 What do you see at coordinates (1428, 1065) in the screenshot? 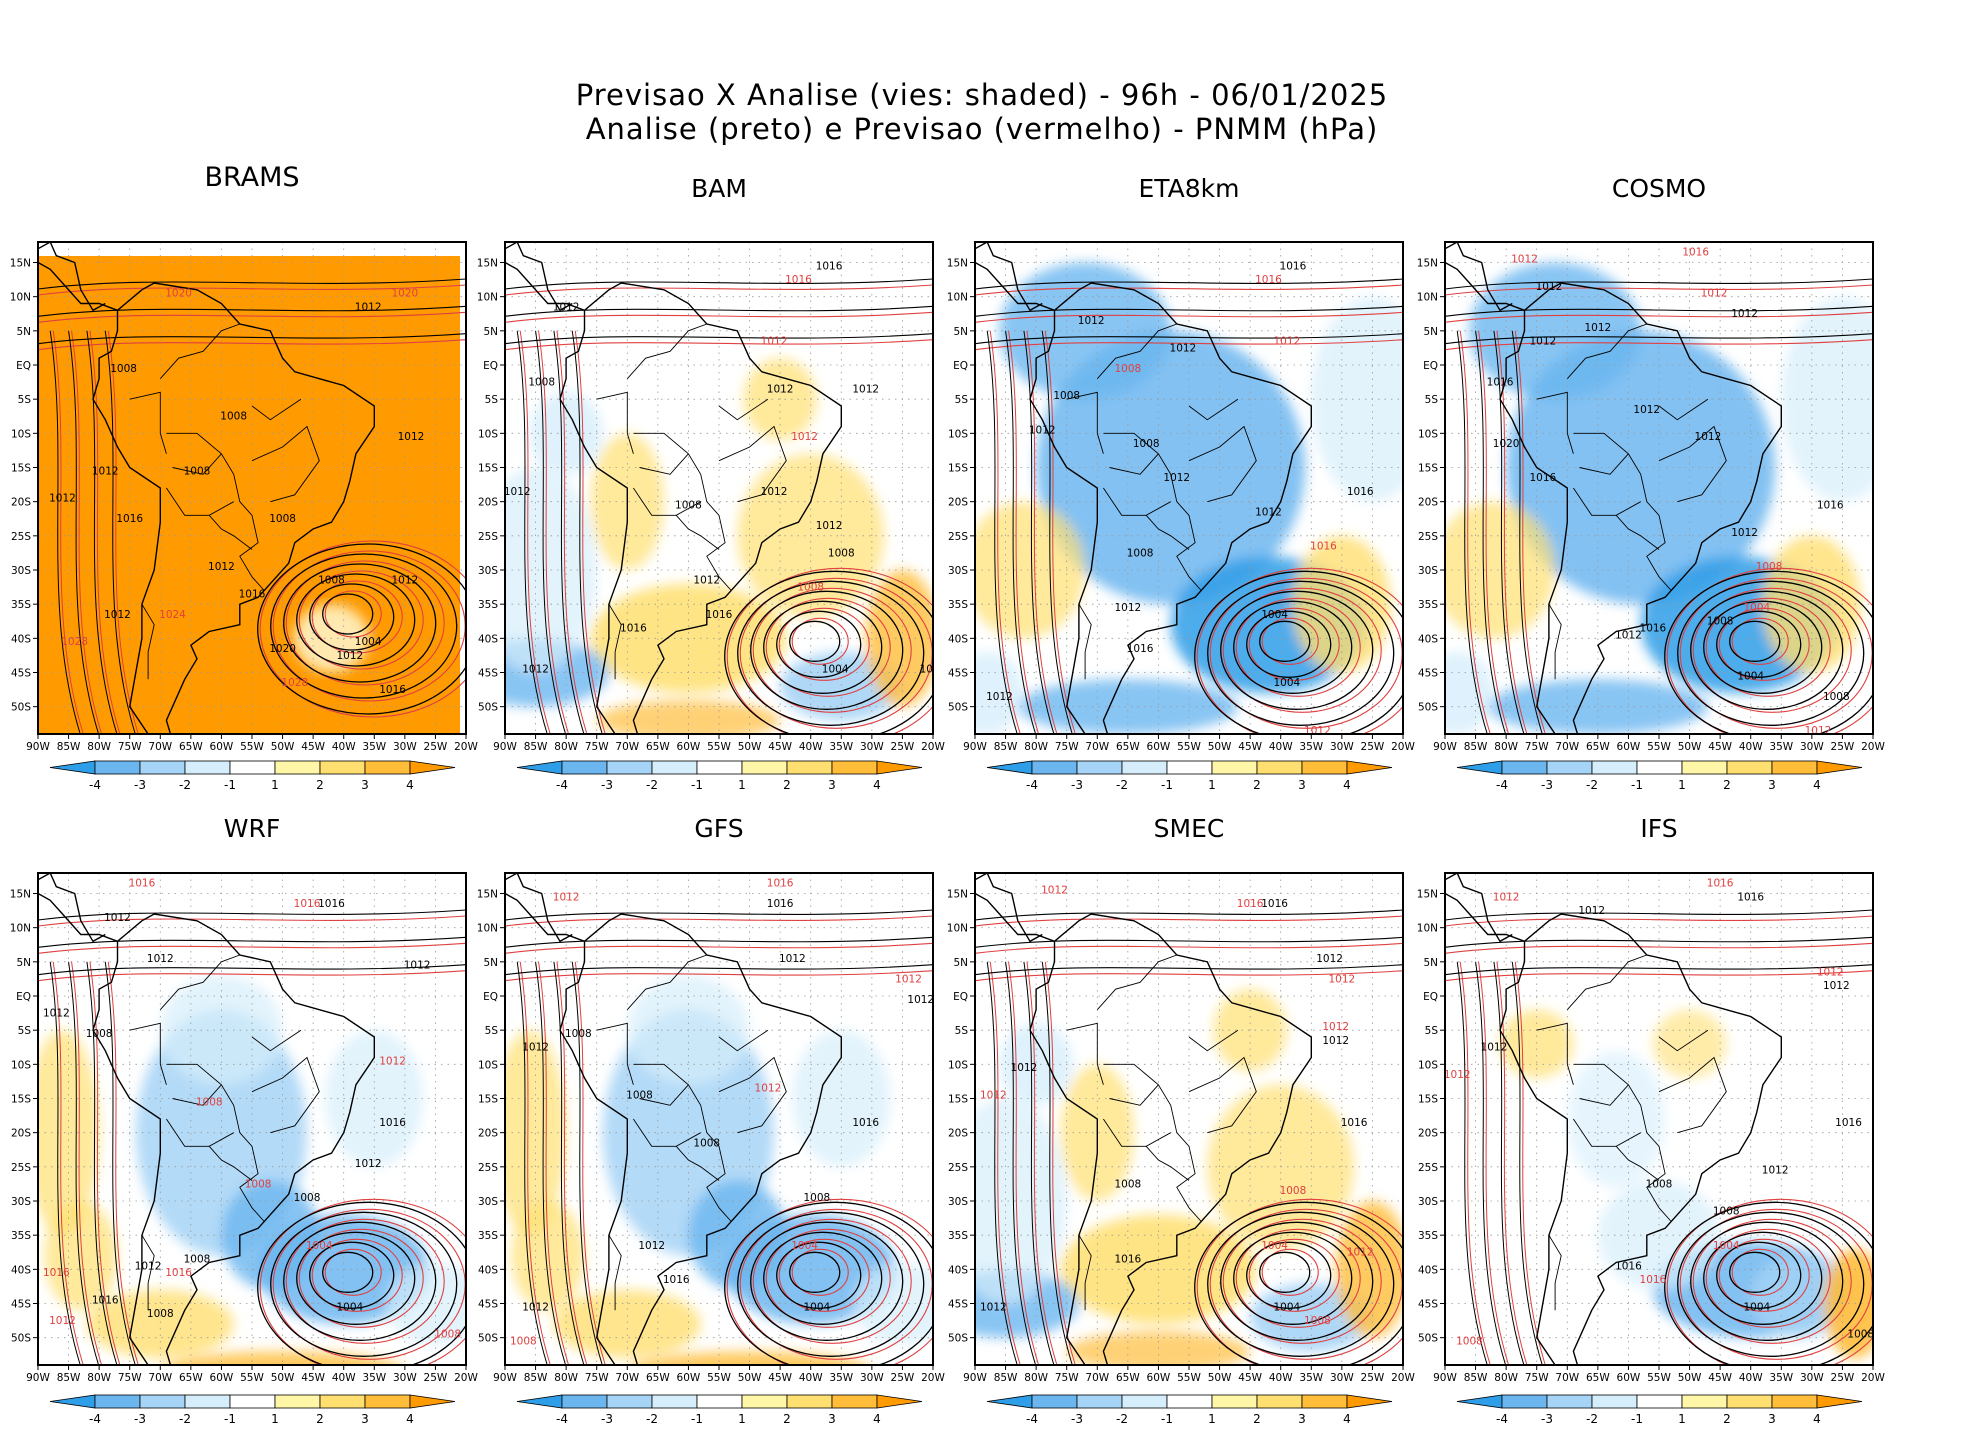
I see `y-tick-label: 10S` at bounding box center [1428, 1065].